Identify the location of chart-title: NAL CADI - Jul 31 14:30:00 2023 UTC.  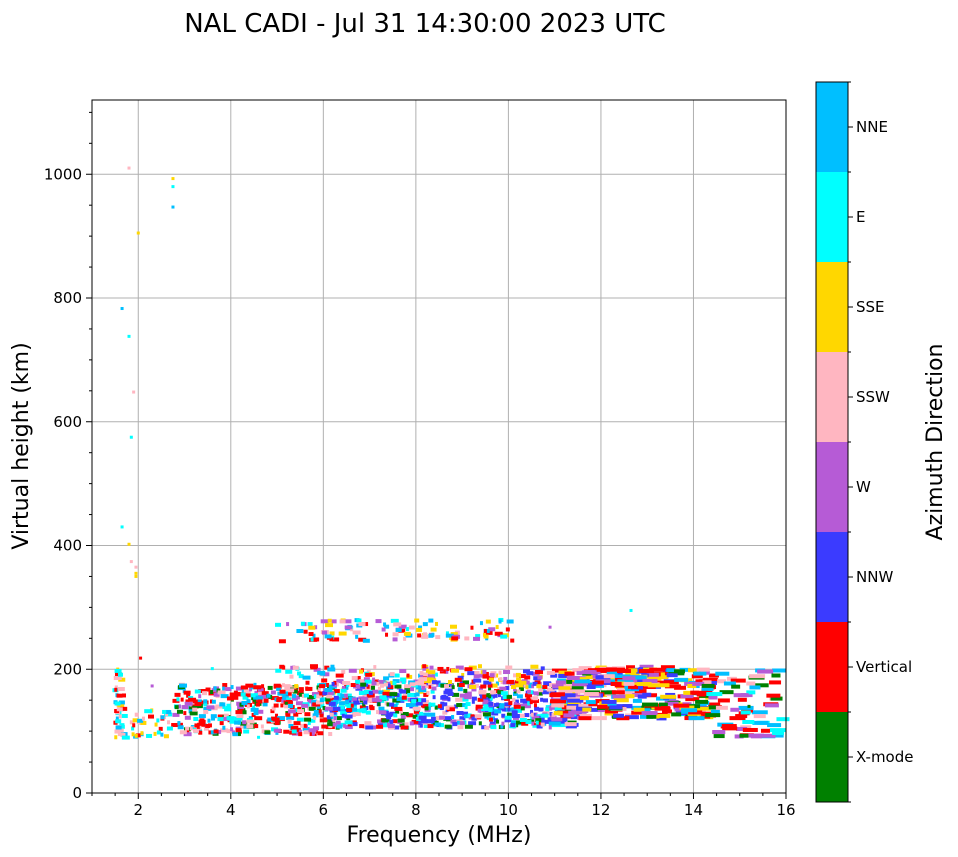
(425, 24).